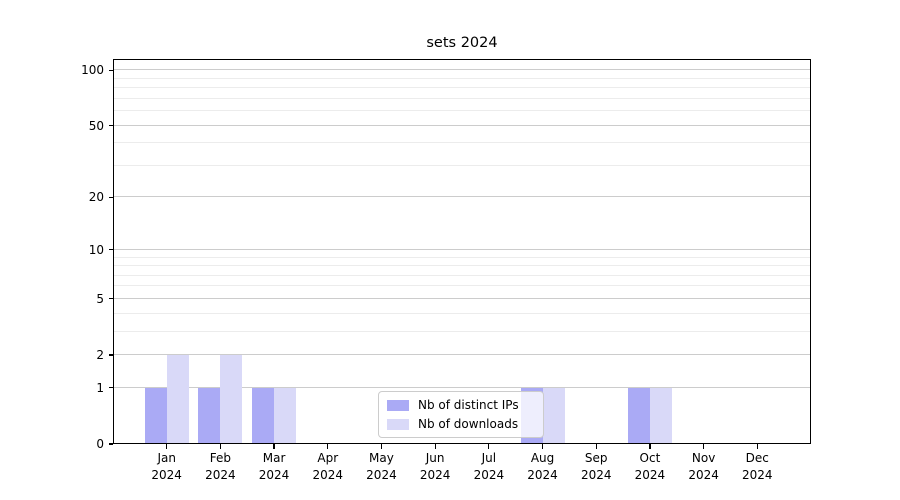  I want to click on x-tick-label: Jan 2024, so click(167, 466).